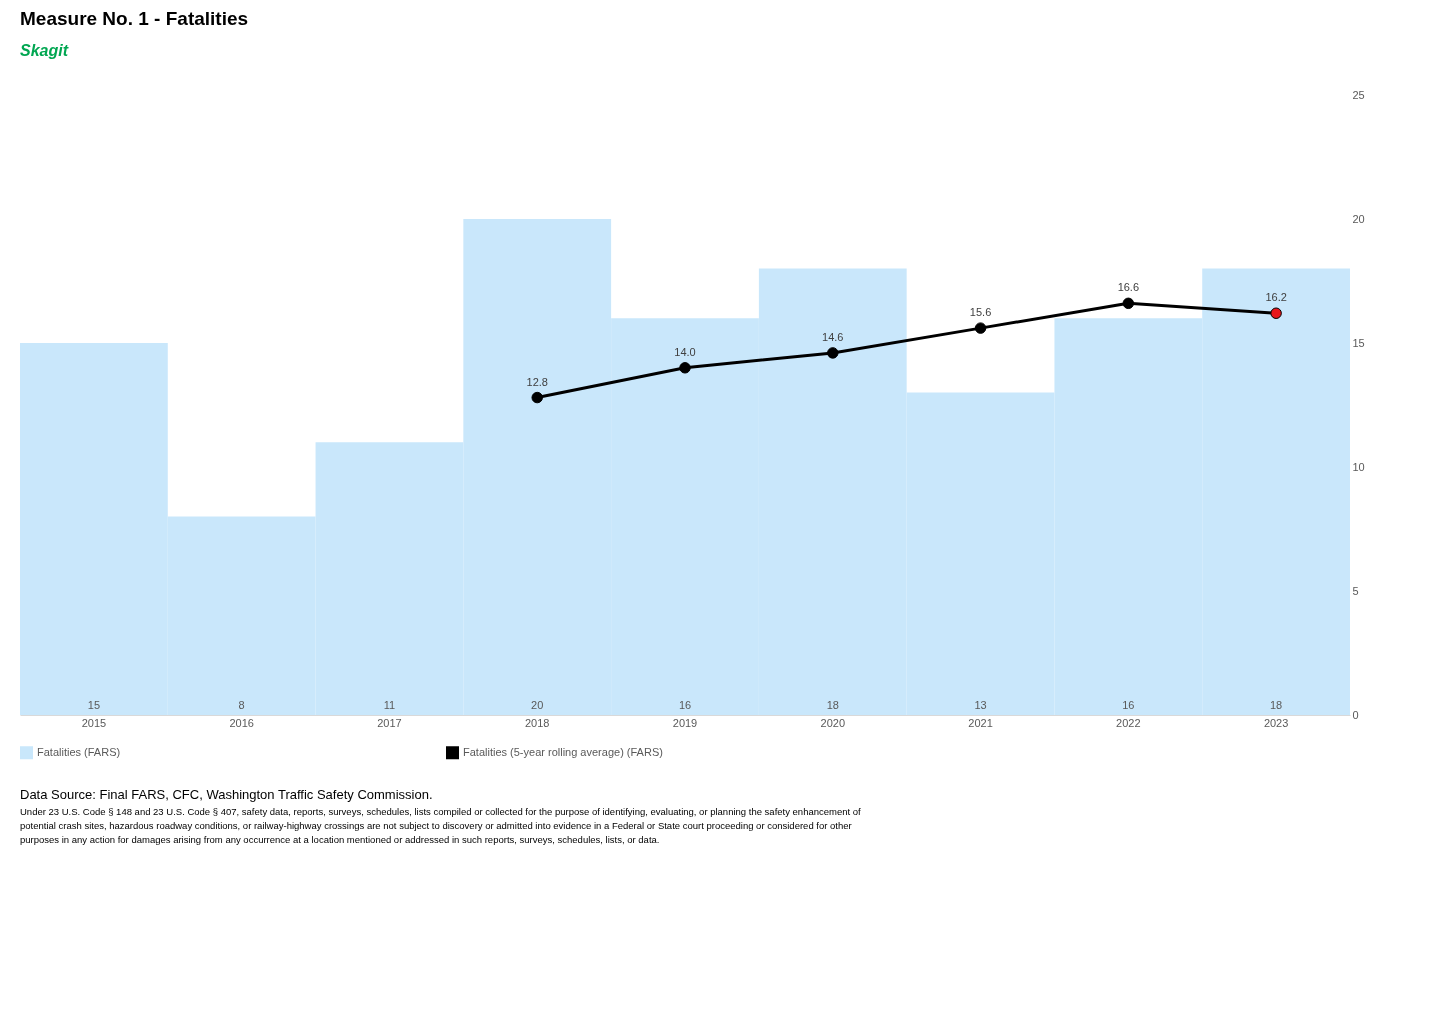 This screenshot has width=1433, height=1032. What do you see at coordinates (833, 336) in the screenshot?
I see `data-label: 14.6` at bounding box center [833, 336].